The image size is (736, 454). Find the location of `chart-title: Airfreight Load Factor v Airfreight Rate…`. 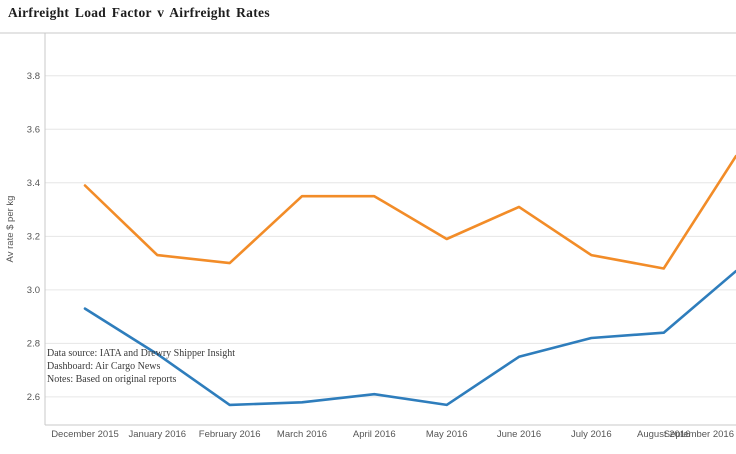

chart-title: Airfreight Load Factor v Airfreight Rate… is located at coordinates (139, 12).